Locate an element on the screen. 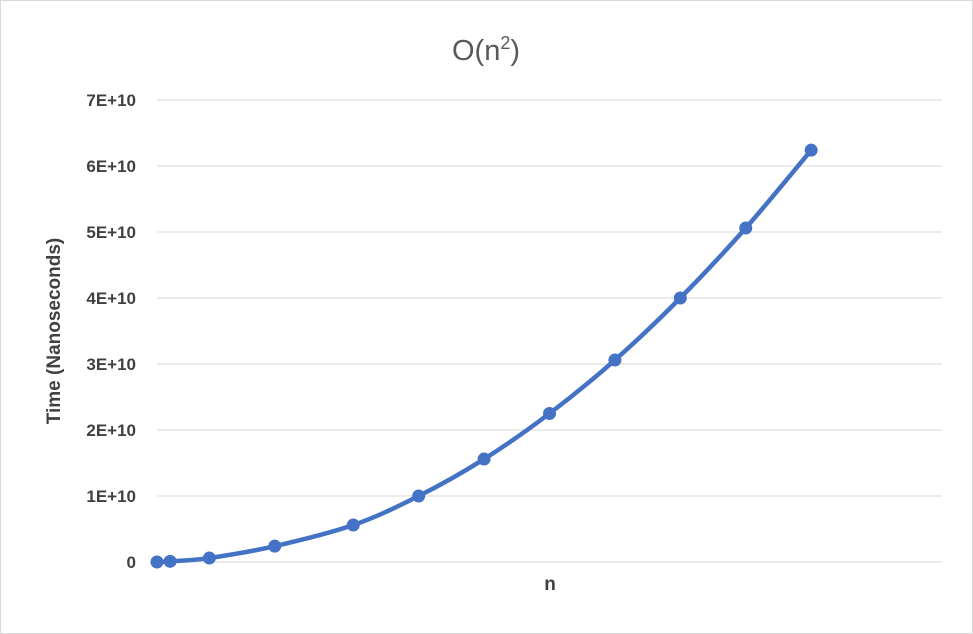  y-tick-label: 7E+10 is located at coordinates (111, 100).